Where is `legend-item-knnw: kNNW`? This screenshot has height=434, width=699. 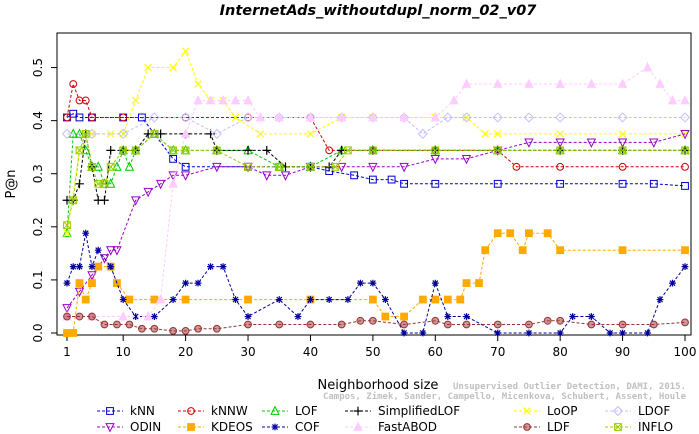
legend-item-knnw: kNNW is located at coordinates (213, 411).